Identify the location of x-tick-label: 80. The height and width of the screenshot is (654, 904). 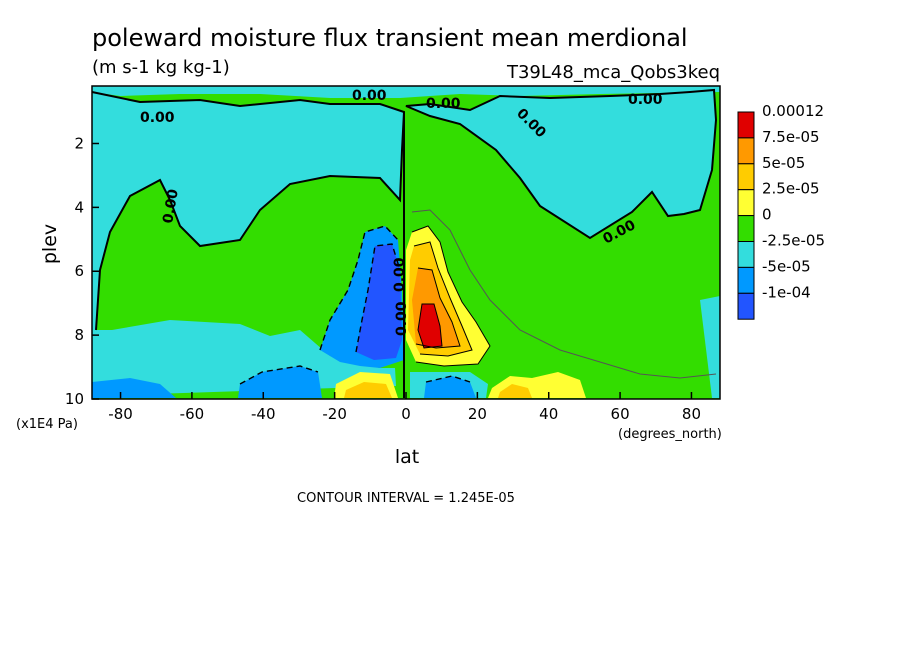
(691, 414).